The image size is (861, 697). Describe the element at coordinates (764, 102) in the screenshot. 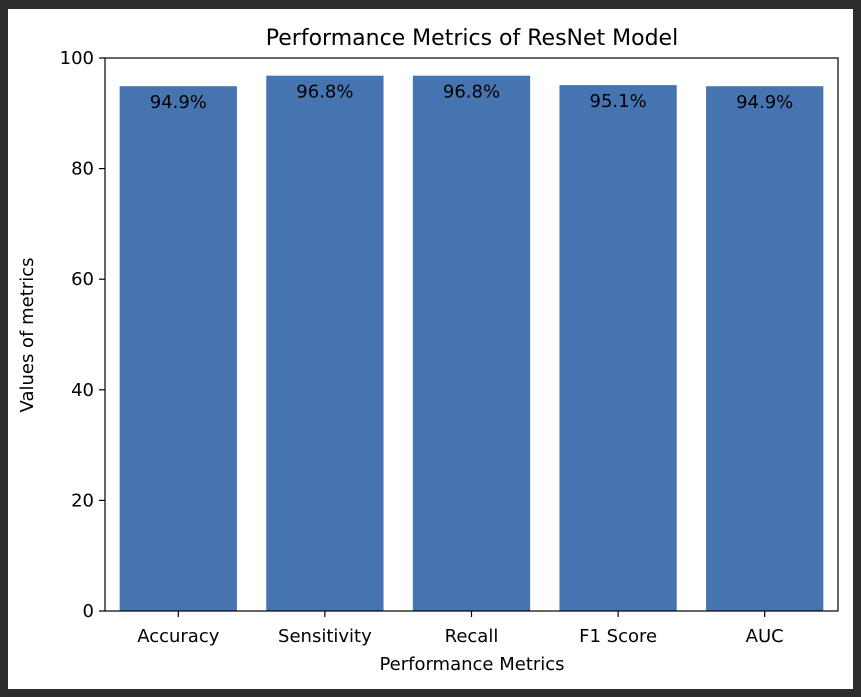

I see `data-label-auc: 94.9%` at that location.